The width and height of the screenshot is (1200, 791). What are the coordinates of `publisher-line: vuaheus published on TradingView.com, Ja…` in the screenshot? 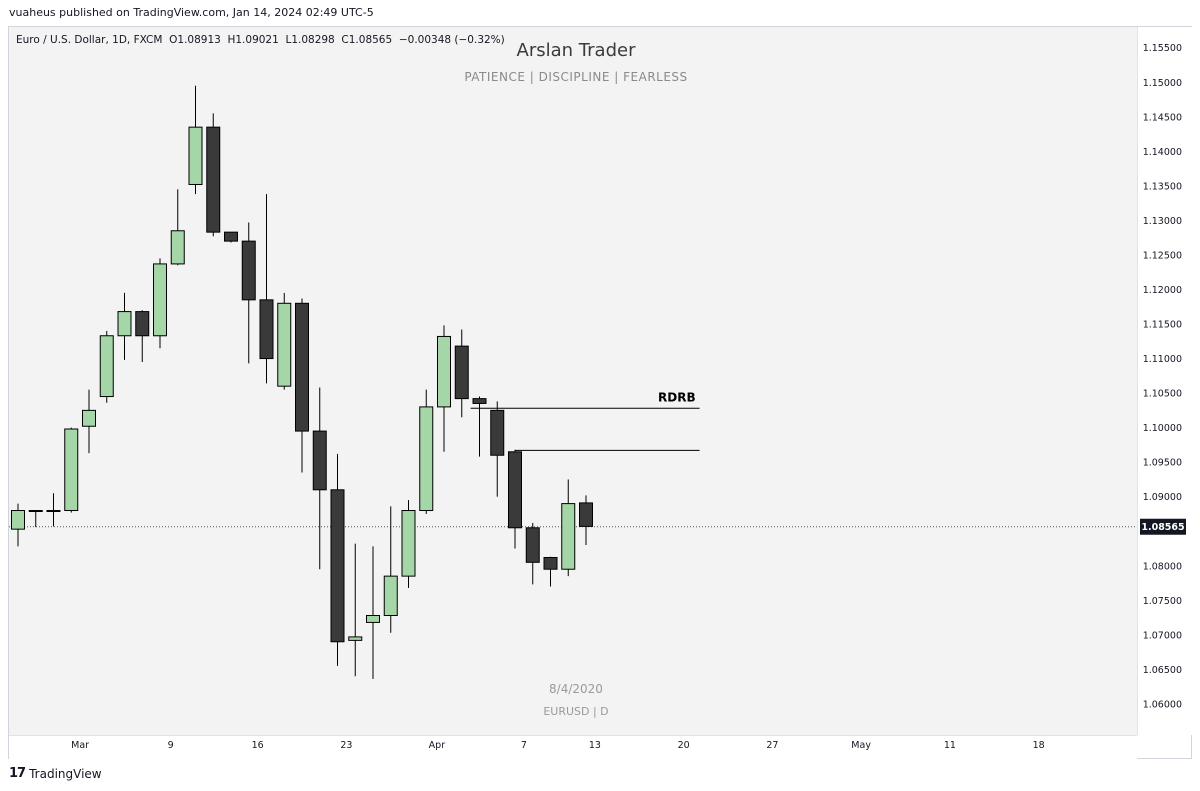 It's located at (191, 12).